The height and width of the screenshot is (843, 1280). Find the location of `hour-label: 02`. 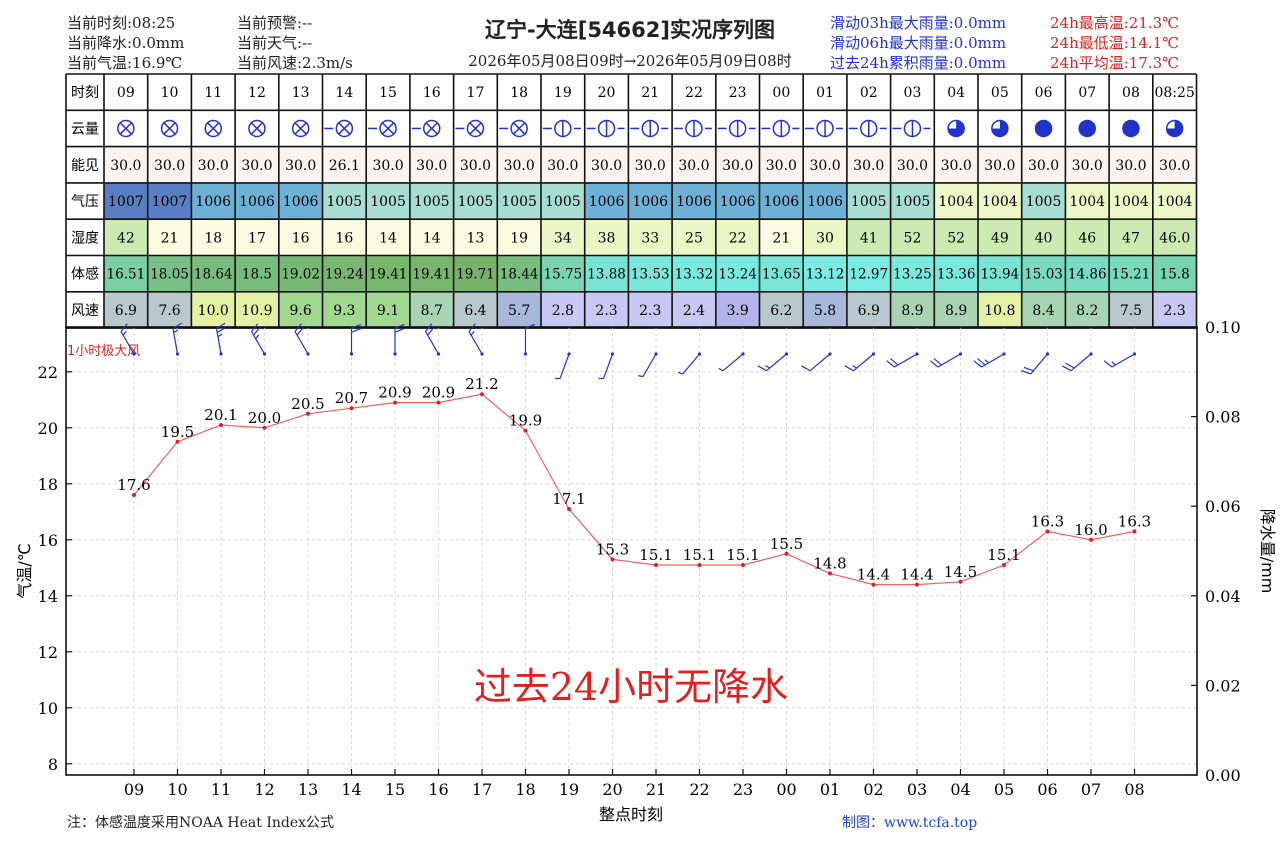

hour-label: 02 is located at coordinates (869, 93).